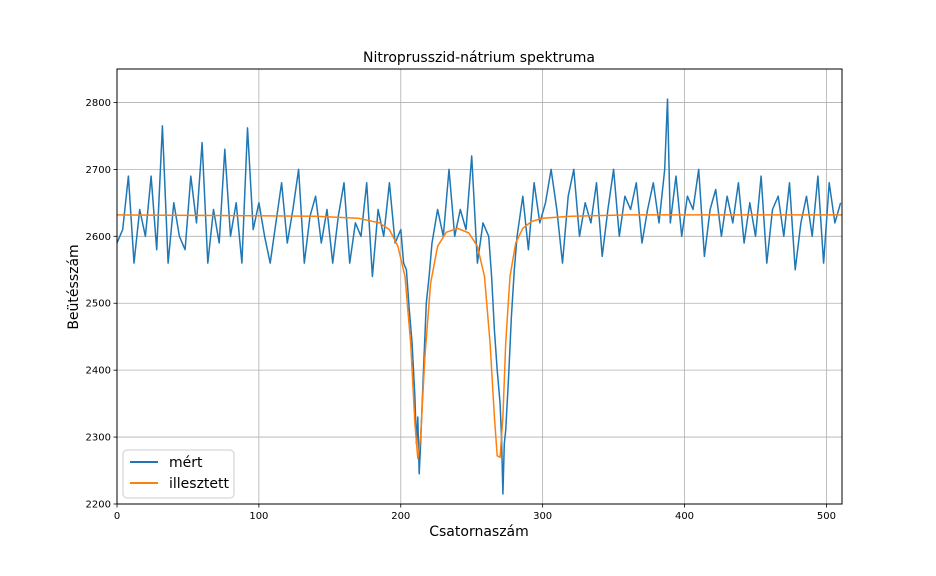  What do you see at coordinates (479, 532) in the screenshot?
I see `x-axis-title: Csatornaszám` at bounding box center [479, 532].